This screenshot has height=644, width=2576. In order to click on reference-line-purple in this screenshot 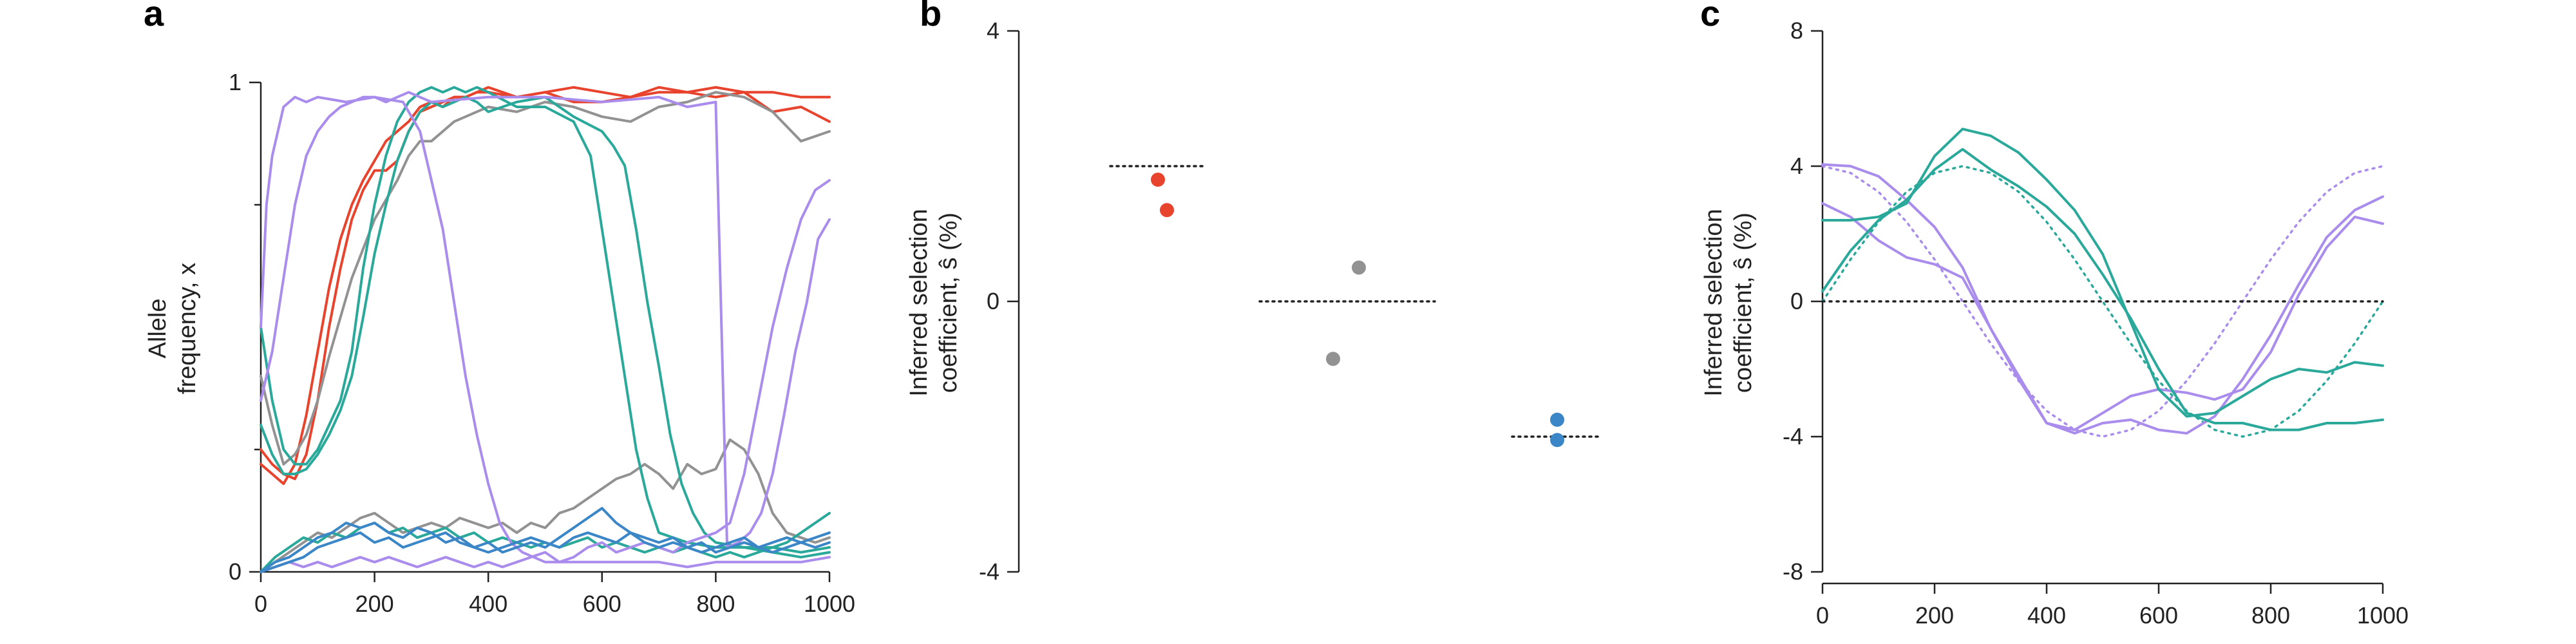, I will do `click(2103, 301)`.